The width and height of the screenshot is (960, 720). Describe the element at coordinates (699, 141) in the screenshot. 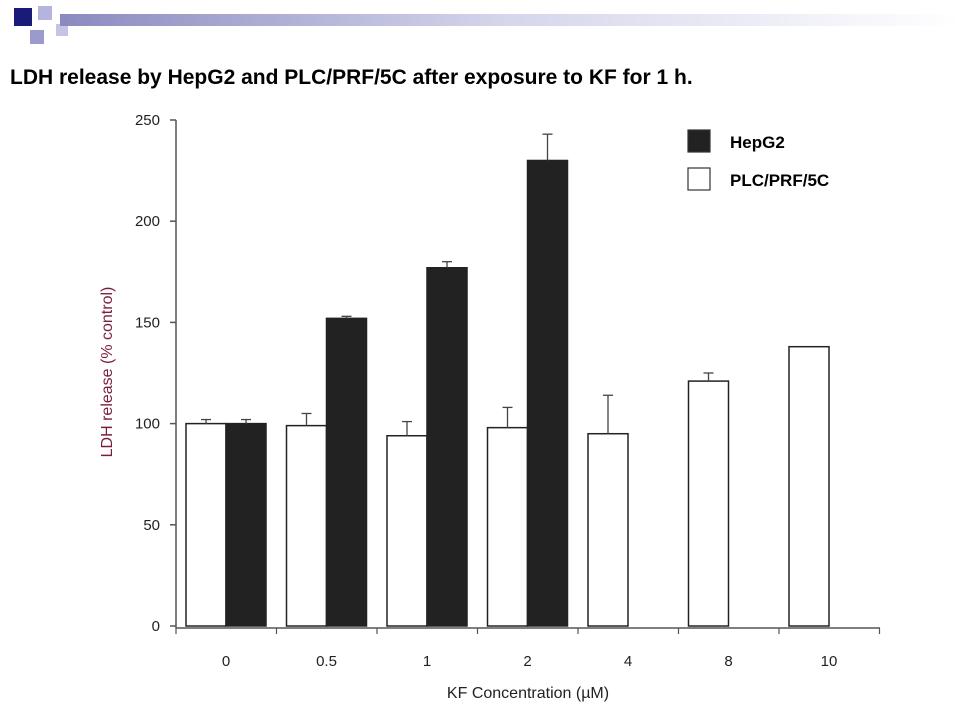

I see `legend-swatch-hepg2` at that location.